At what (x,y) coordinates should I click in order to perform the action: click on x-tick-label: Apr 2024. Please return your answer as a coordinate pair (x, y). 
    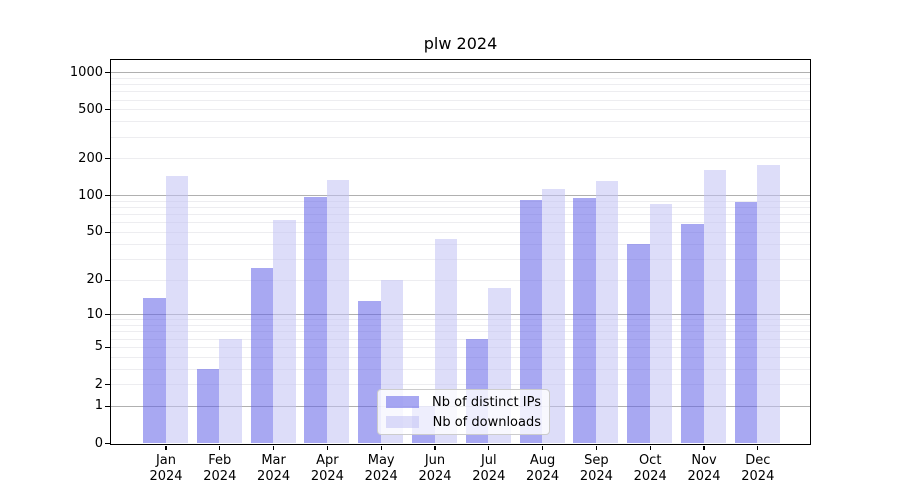
    Looking at the image, I should click on (327, 468).